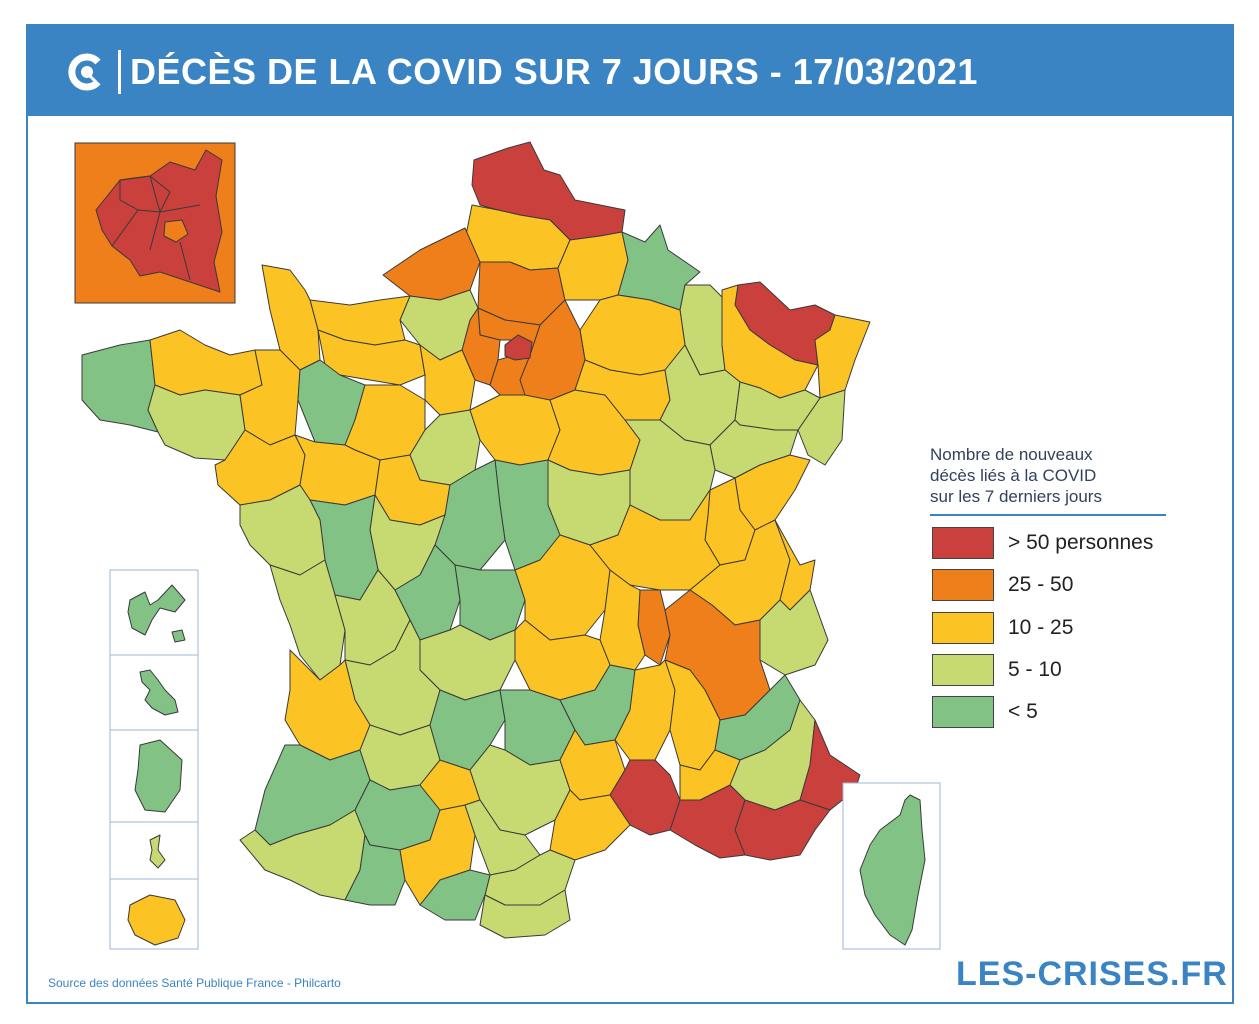 The image size is (1259, 1024). What do you see at coordinates (1082, 585) in the screenshot?
I see `legend-item-25-50: 25 - 50` at bounding box center [1082, 585].